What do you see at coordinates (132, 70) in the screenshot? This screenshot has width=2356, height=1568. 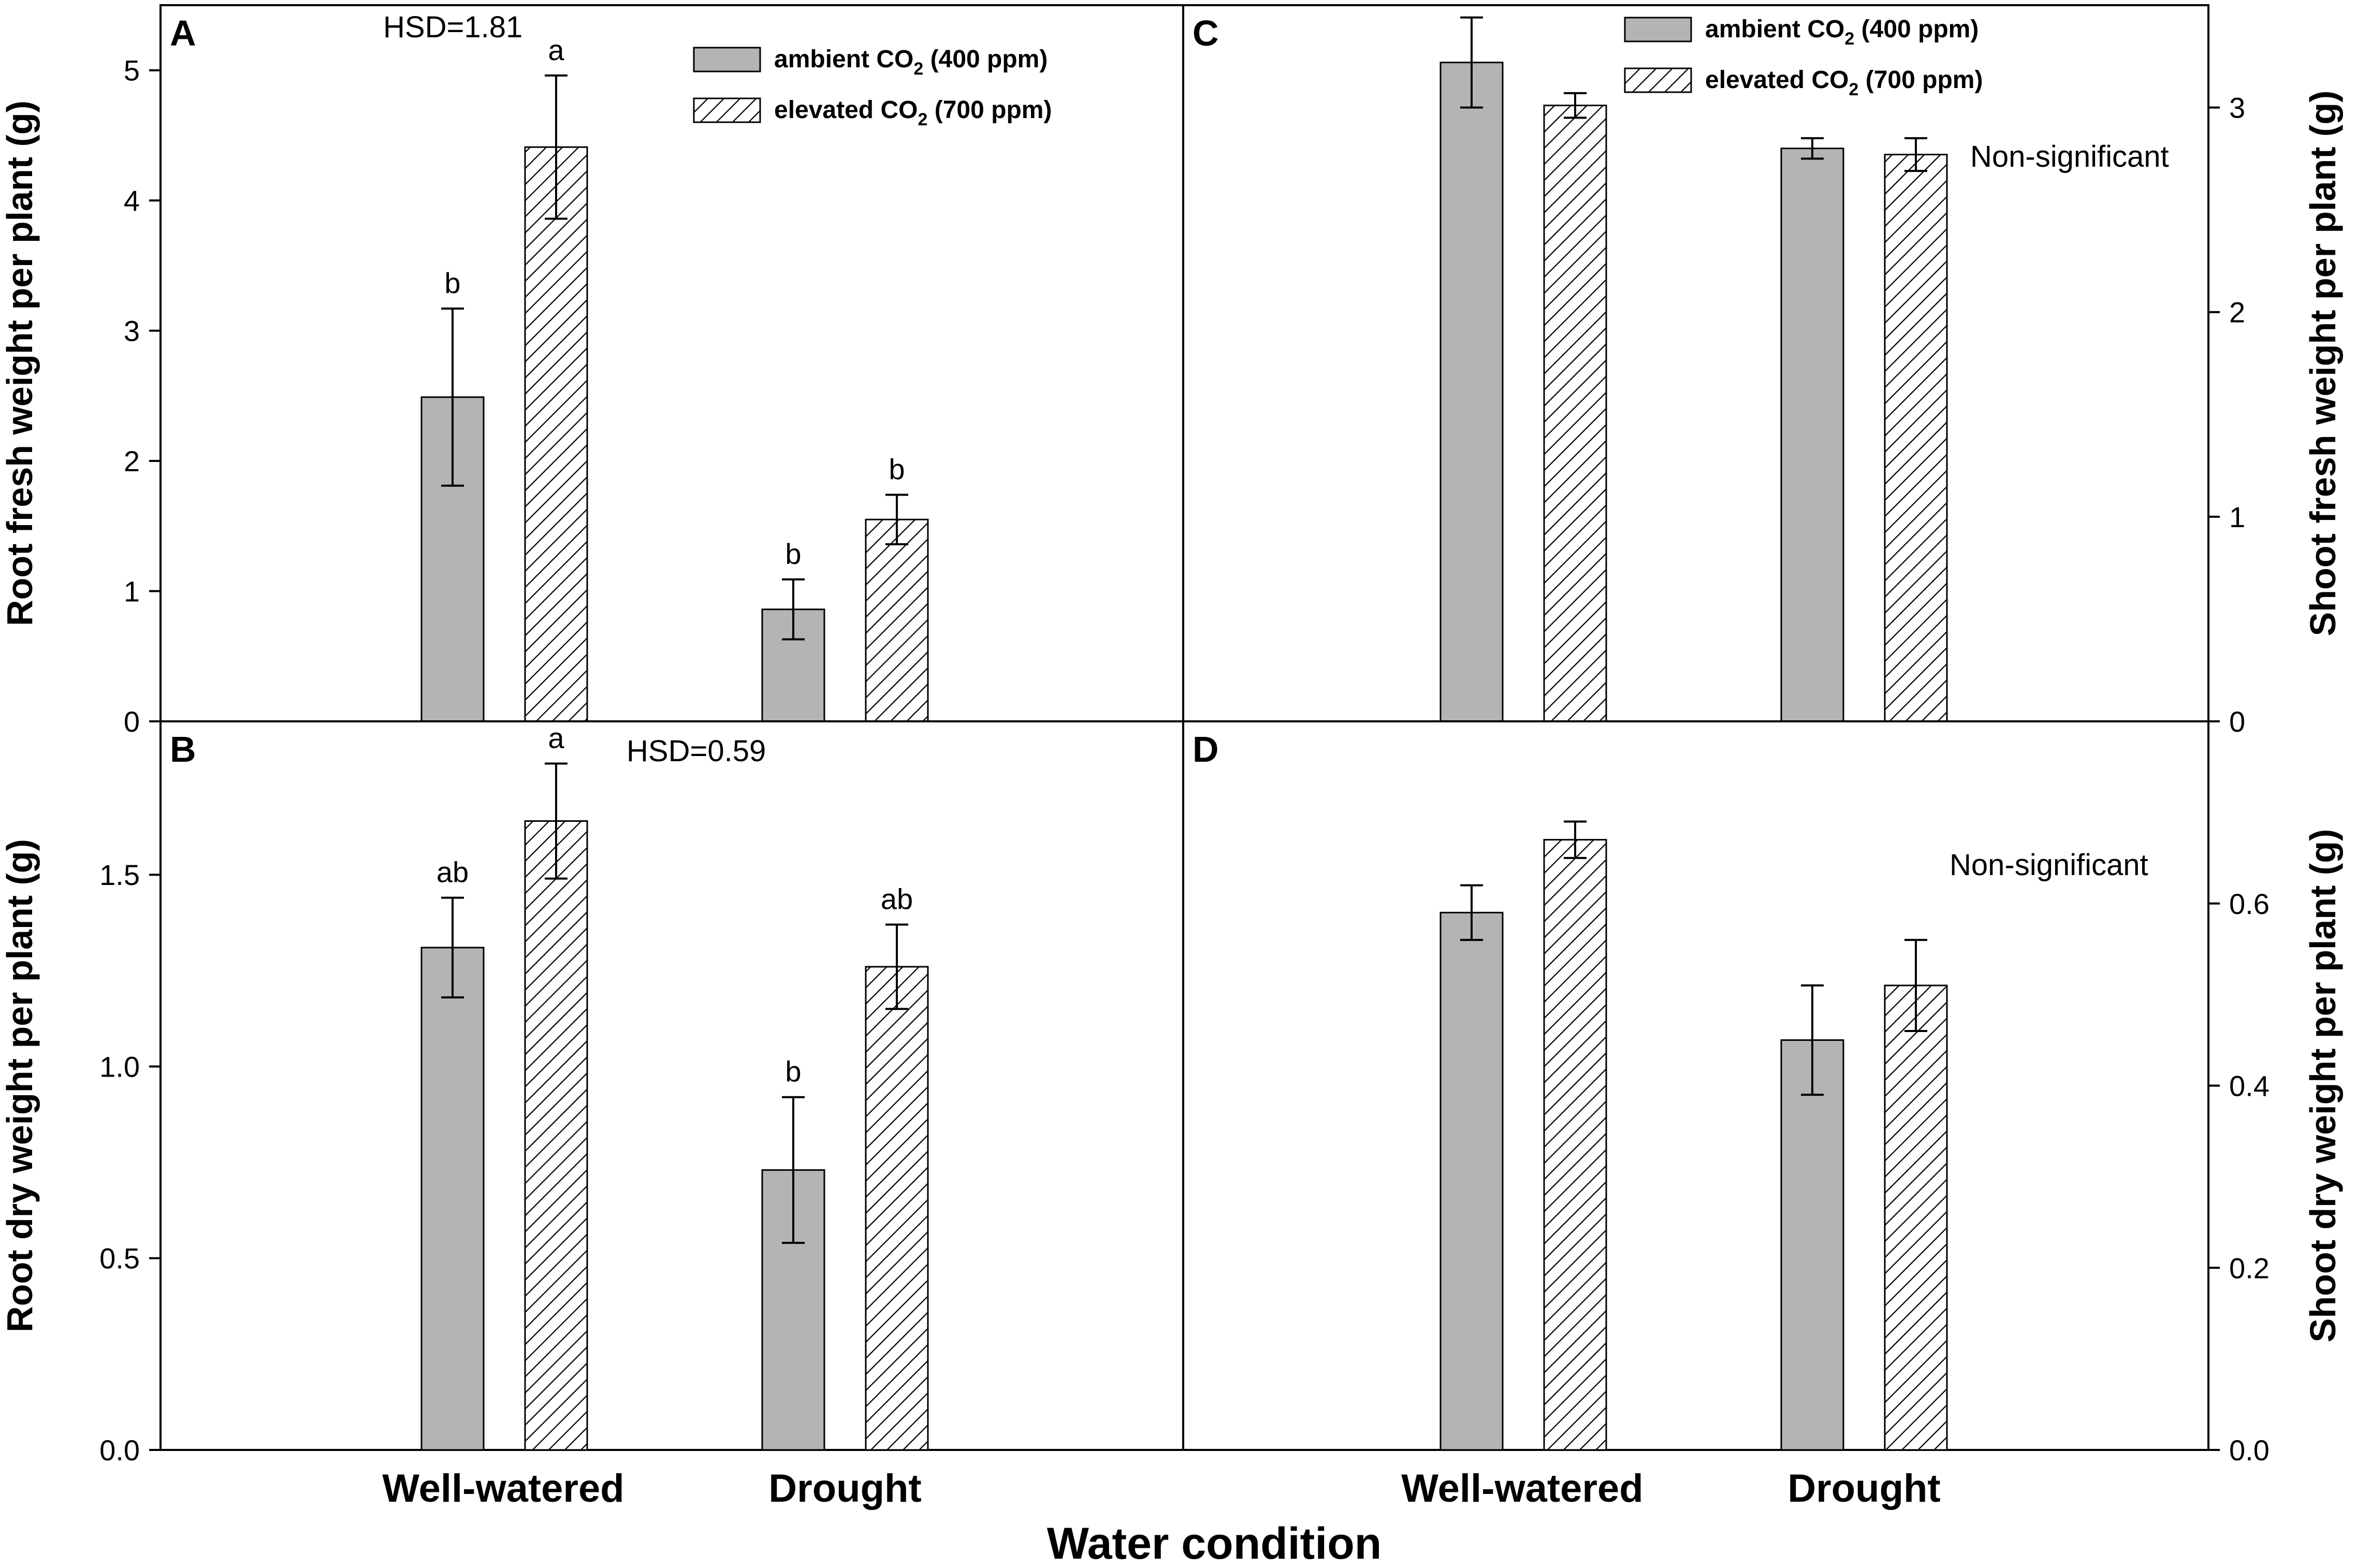 I see `y-tick-label: 5` at bounding box center [132, 70].